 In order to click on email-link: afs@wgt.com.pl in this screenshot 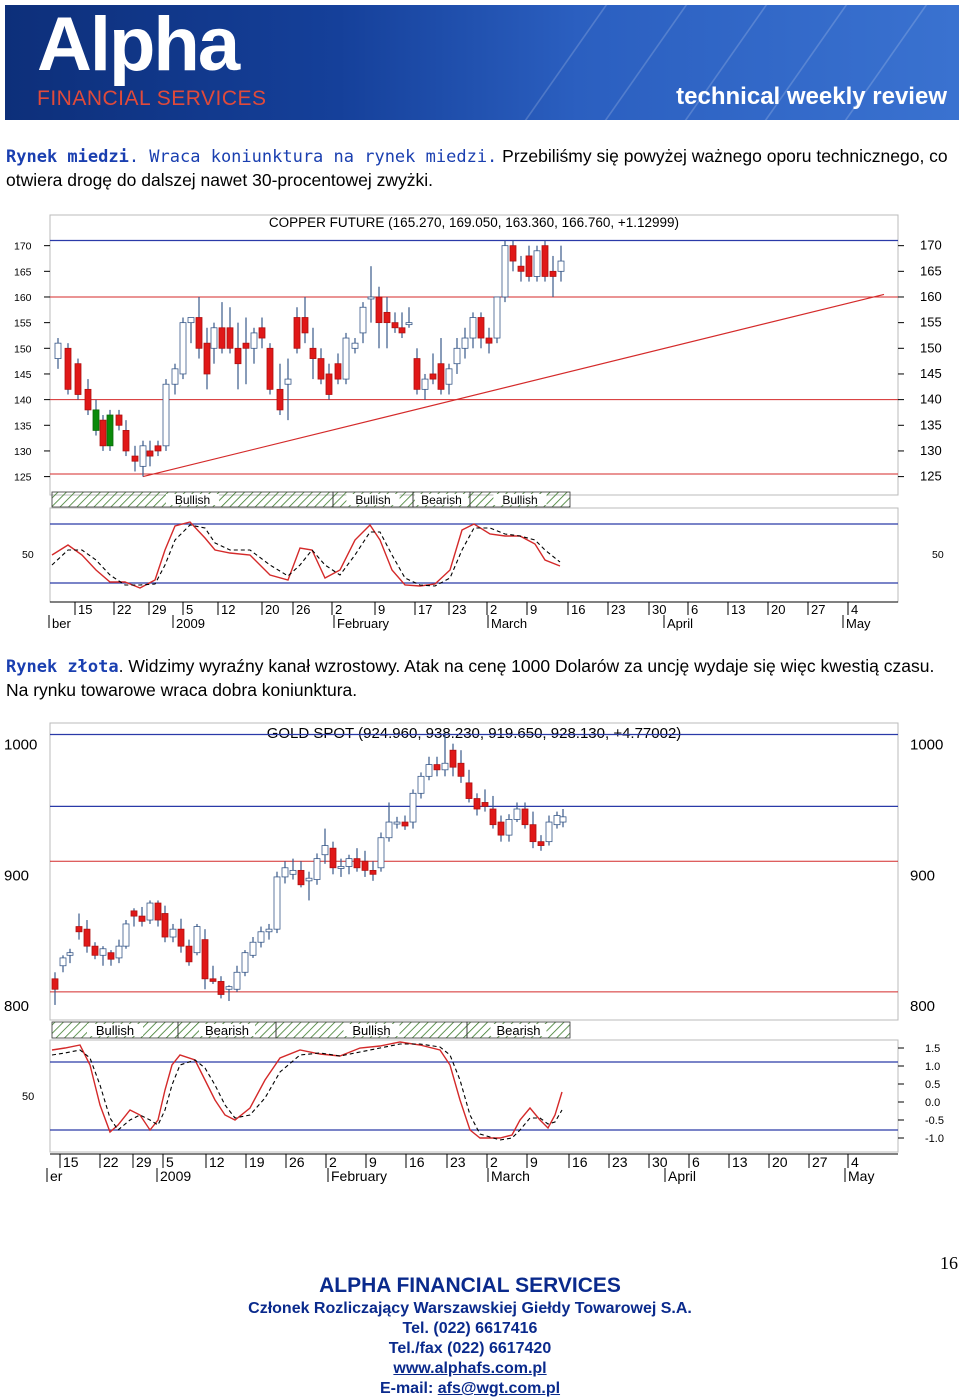, I will do `click(499, 1388)`.